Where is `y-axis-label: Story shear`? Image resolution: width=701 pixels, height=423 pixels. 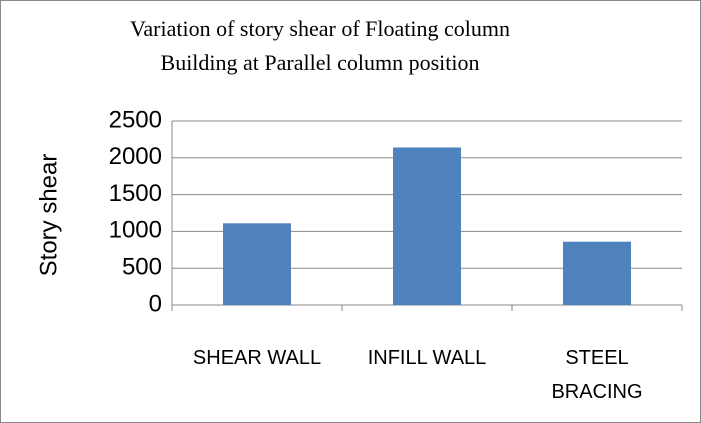 y-axis-label: Story shear is located at coordinates (48, 215).